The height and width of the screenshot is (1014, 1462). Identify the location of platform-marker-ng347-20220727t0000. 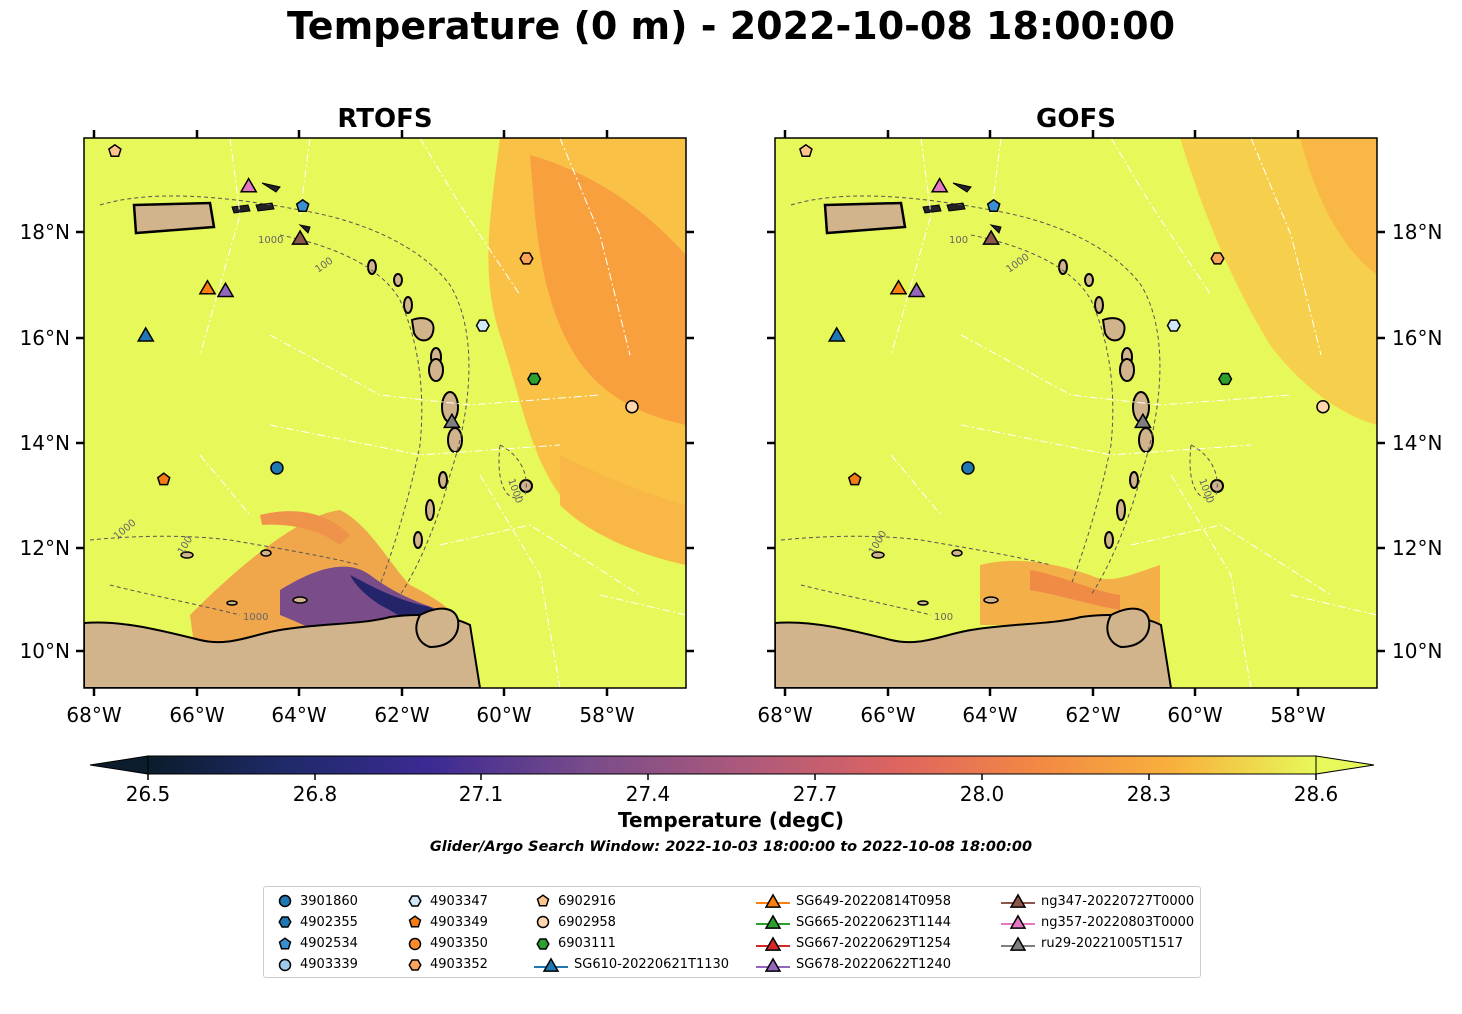
(991, 237).